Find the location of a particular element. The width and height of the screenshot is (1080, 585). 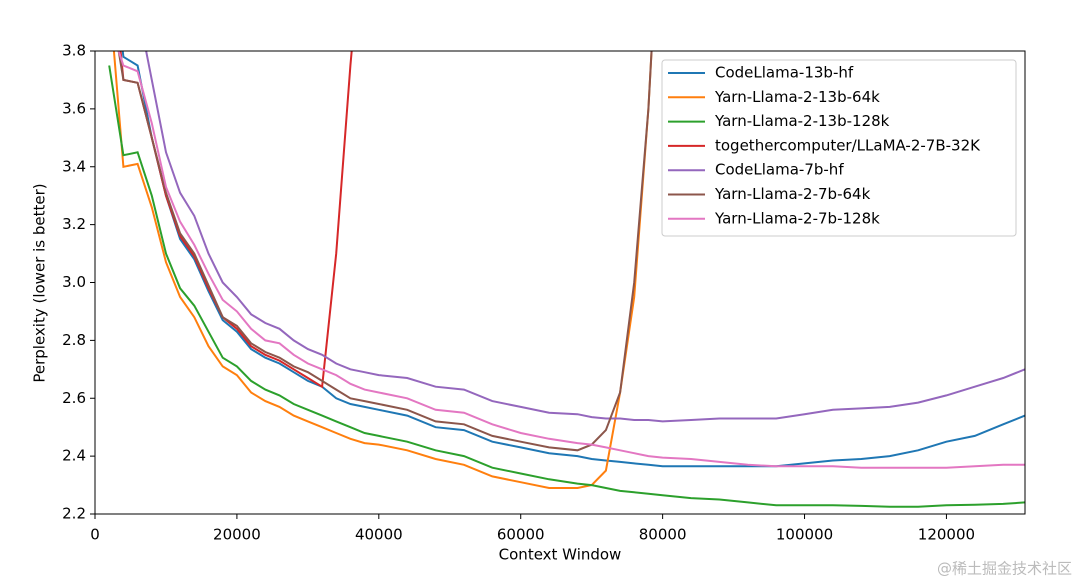

y-tick-label: 3.8 is located at coordinates (74, 51).